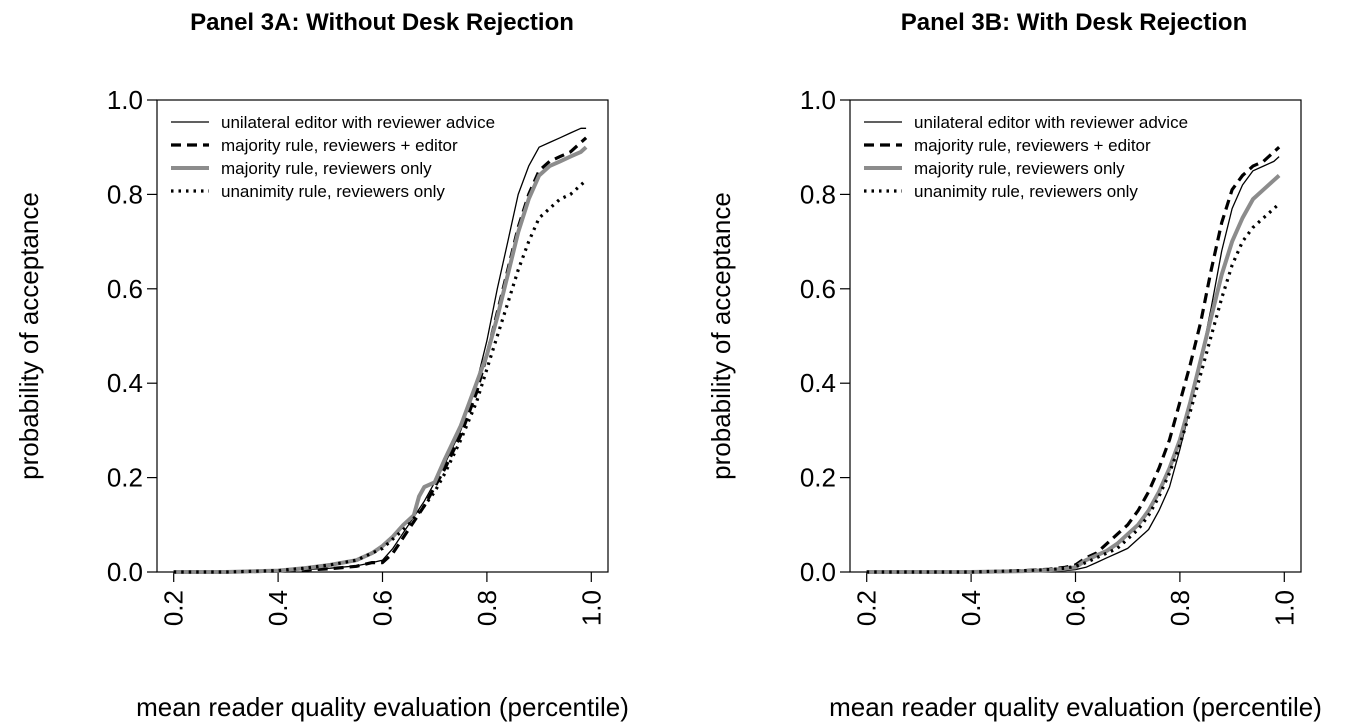  What do you see at coordinates (382, 22) in the screenshot?
I see `chart-title: Panel 3A: Without Desk Rejection` at bounding box center [382, 22].